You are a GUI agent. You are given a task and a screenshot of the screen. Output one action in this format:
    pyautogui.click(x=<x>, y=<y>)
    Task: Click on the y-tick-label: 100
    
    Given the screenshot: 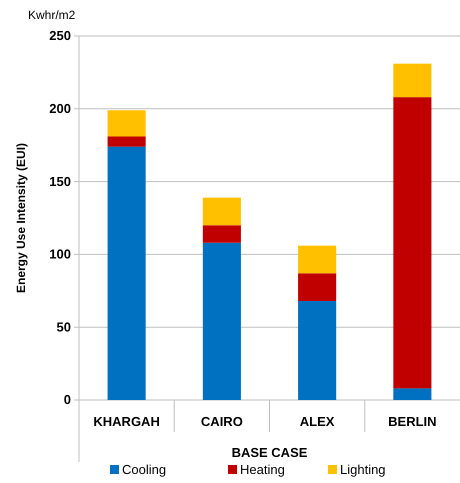 What is the action you would take?
    pyautogui.click(x=60, y=254)
    